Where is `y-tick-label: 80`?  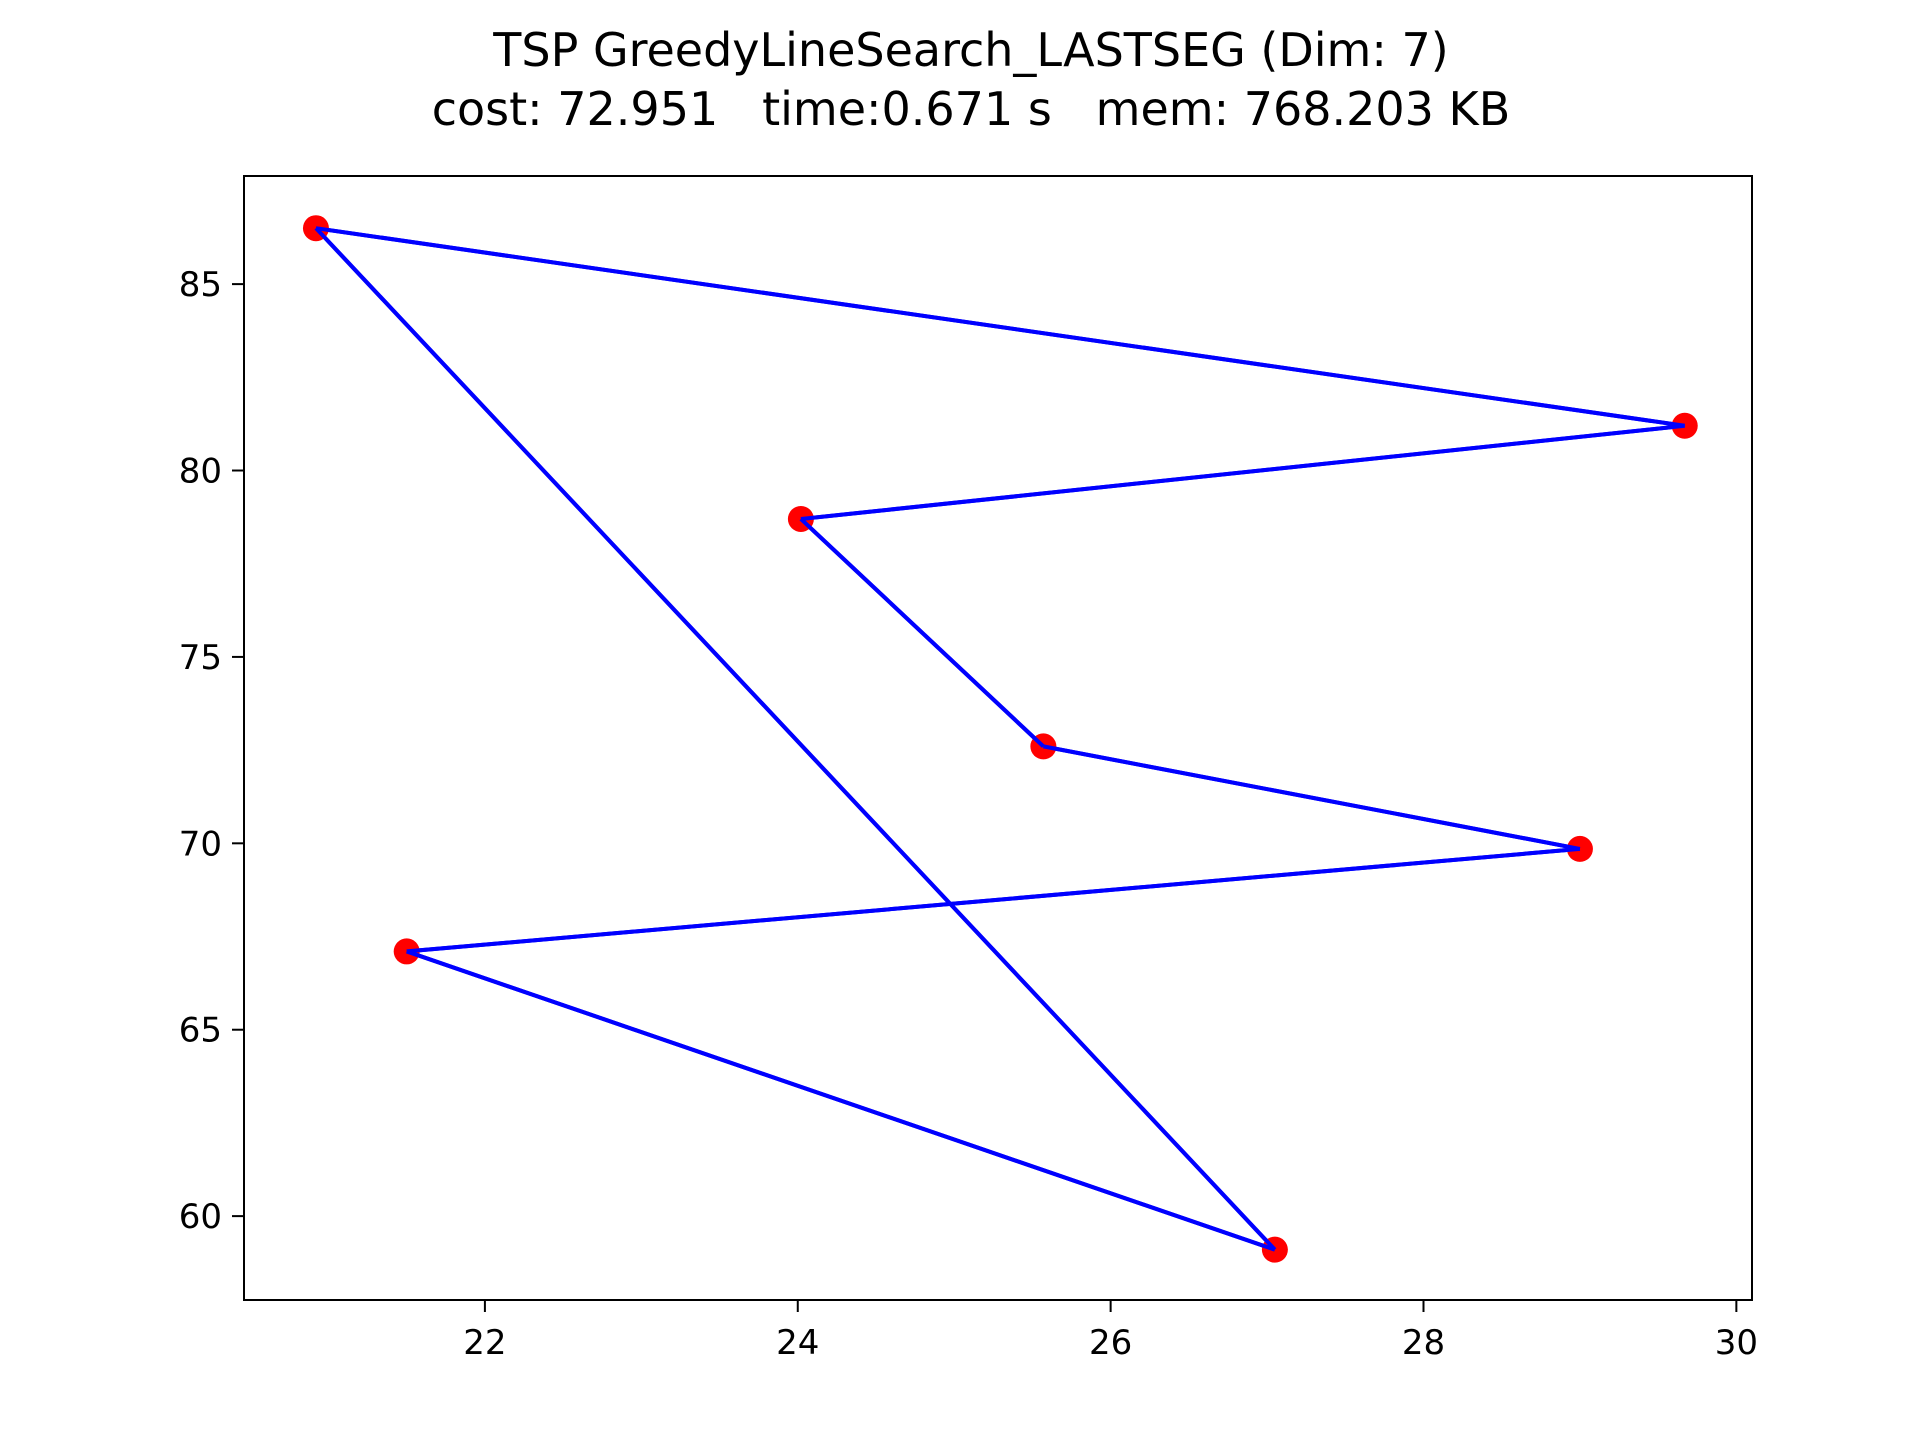 y-tick-label: 80 is located at coordinates (200, 472).